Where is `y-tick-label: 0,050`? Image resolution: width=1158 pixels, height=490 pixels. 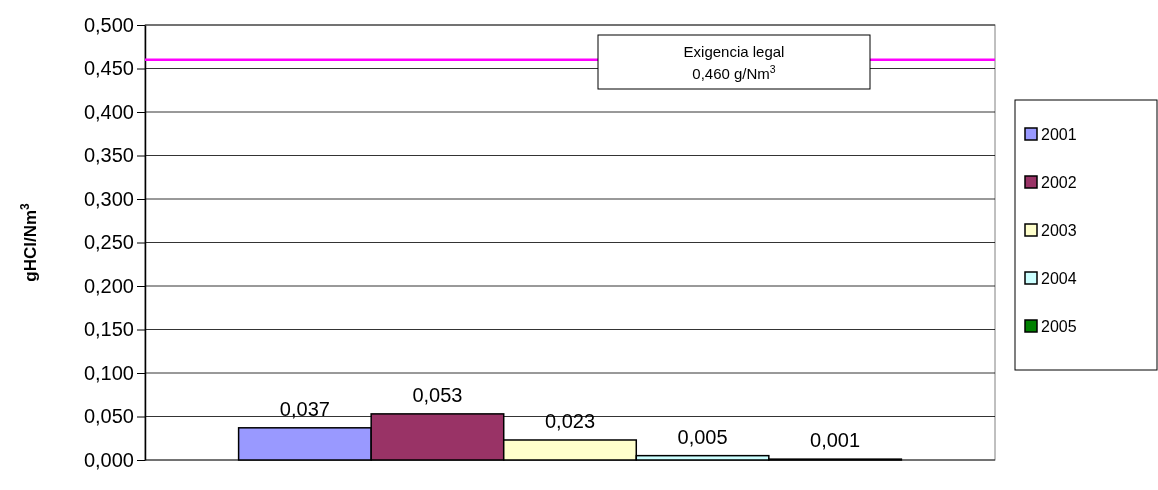 y-tick-label: 0,050 is located at coordinates (108, 416).